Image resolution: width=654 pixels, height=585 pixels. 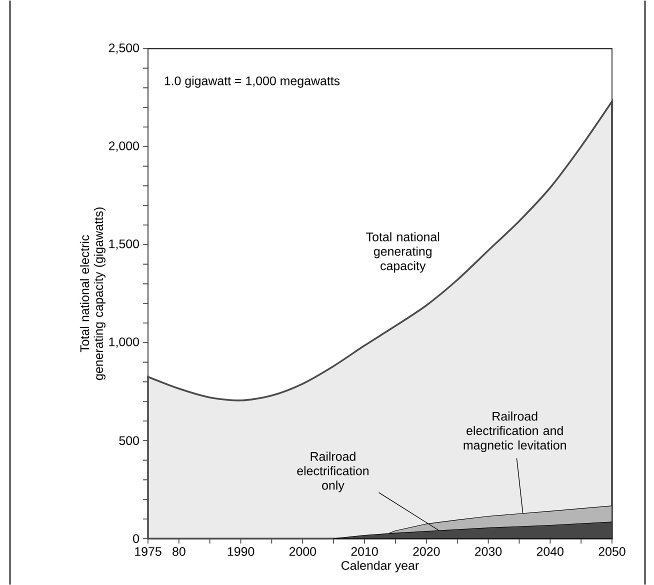 I want to click on y-tick-label: 1,000, so click(x=124, y=342).